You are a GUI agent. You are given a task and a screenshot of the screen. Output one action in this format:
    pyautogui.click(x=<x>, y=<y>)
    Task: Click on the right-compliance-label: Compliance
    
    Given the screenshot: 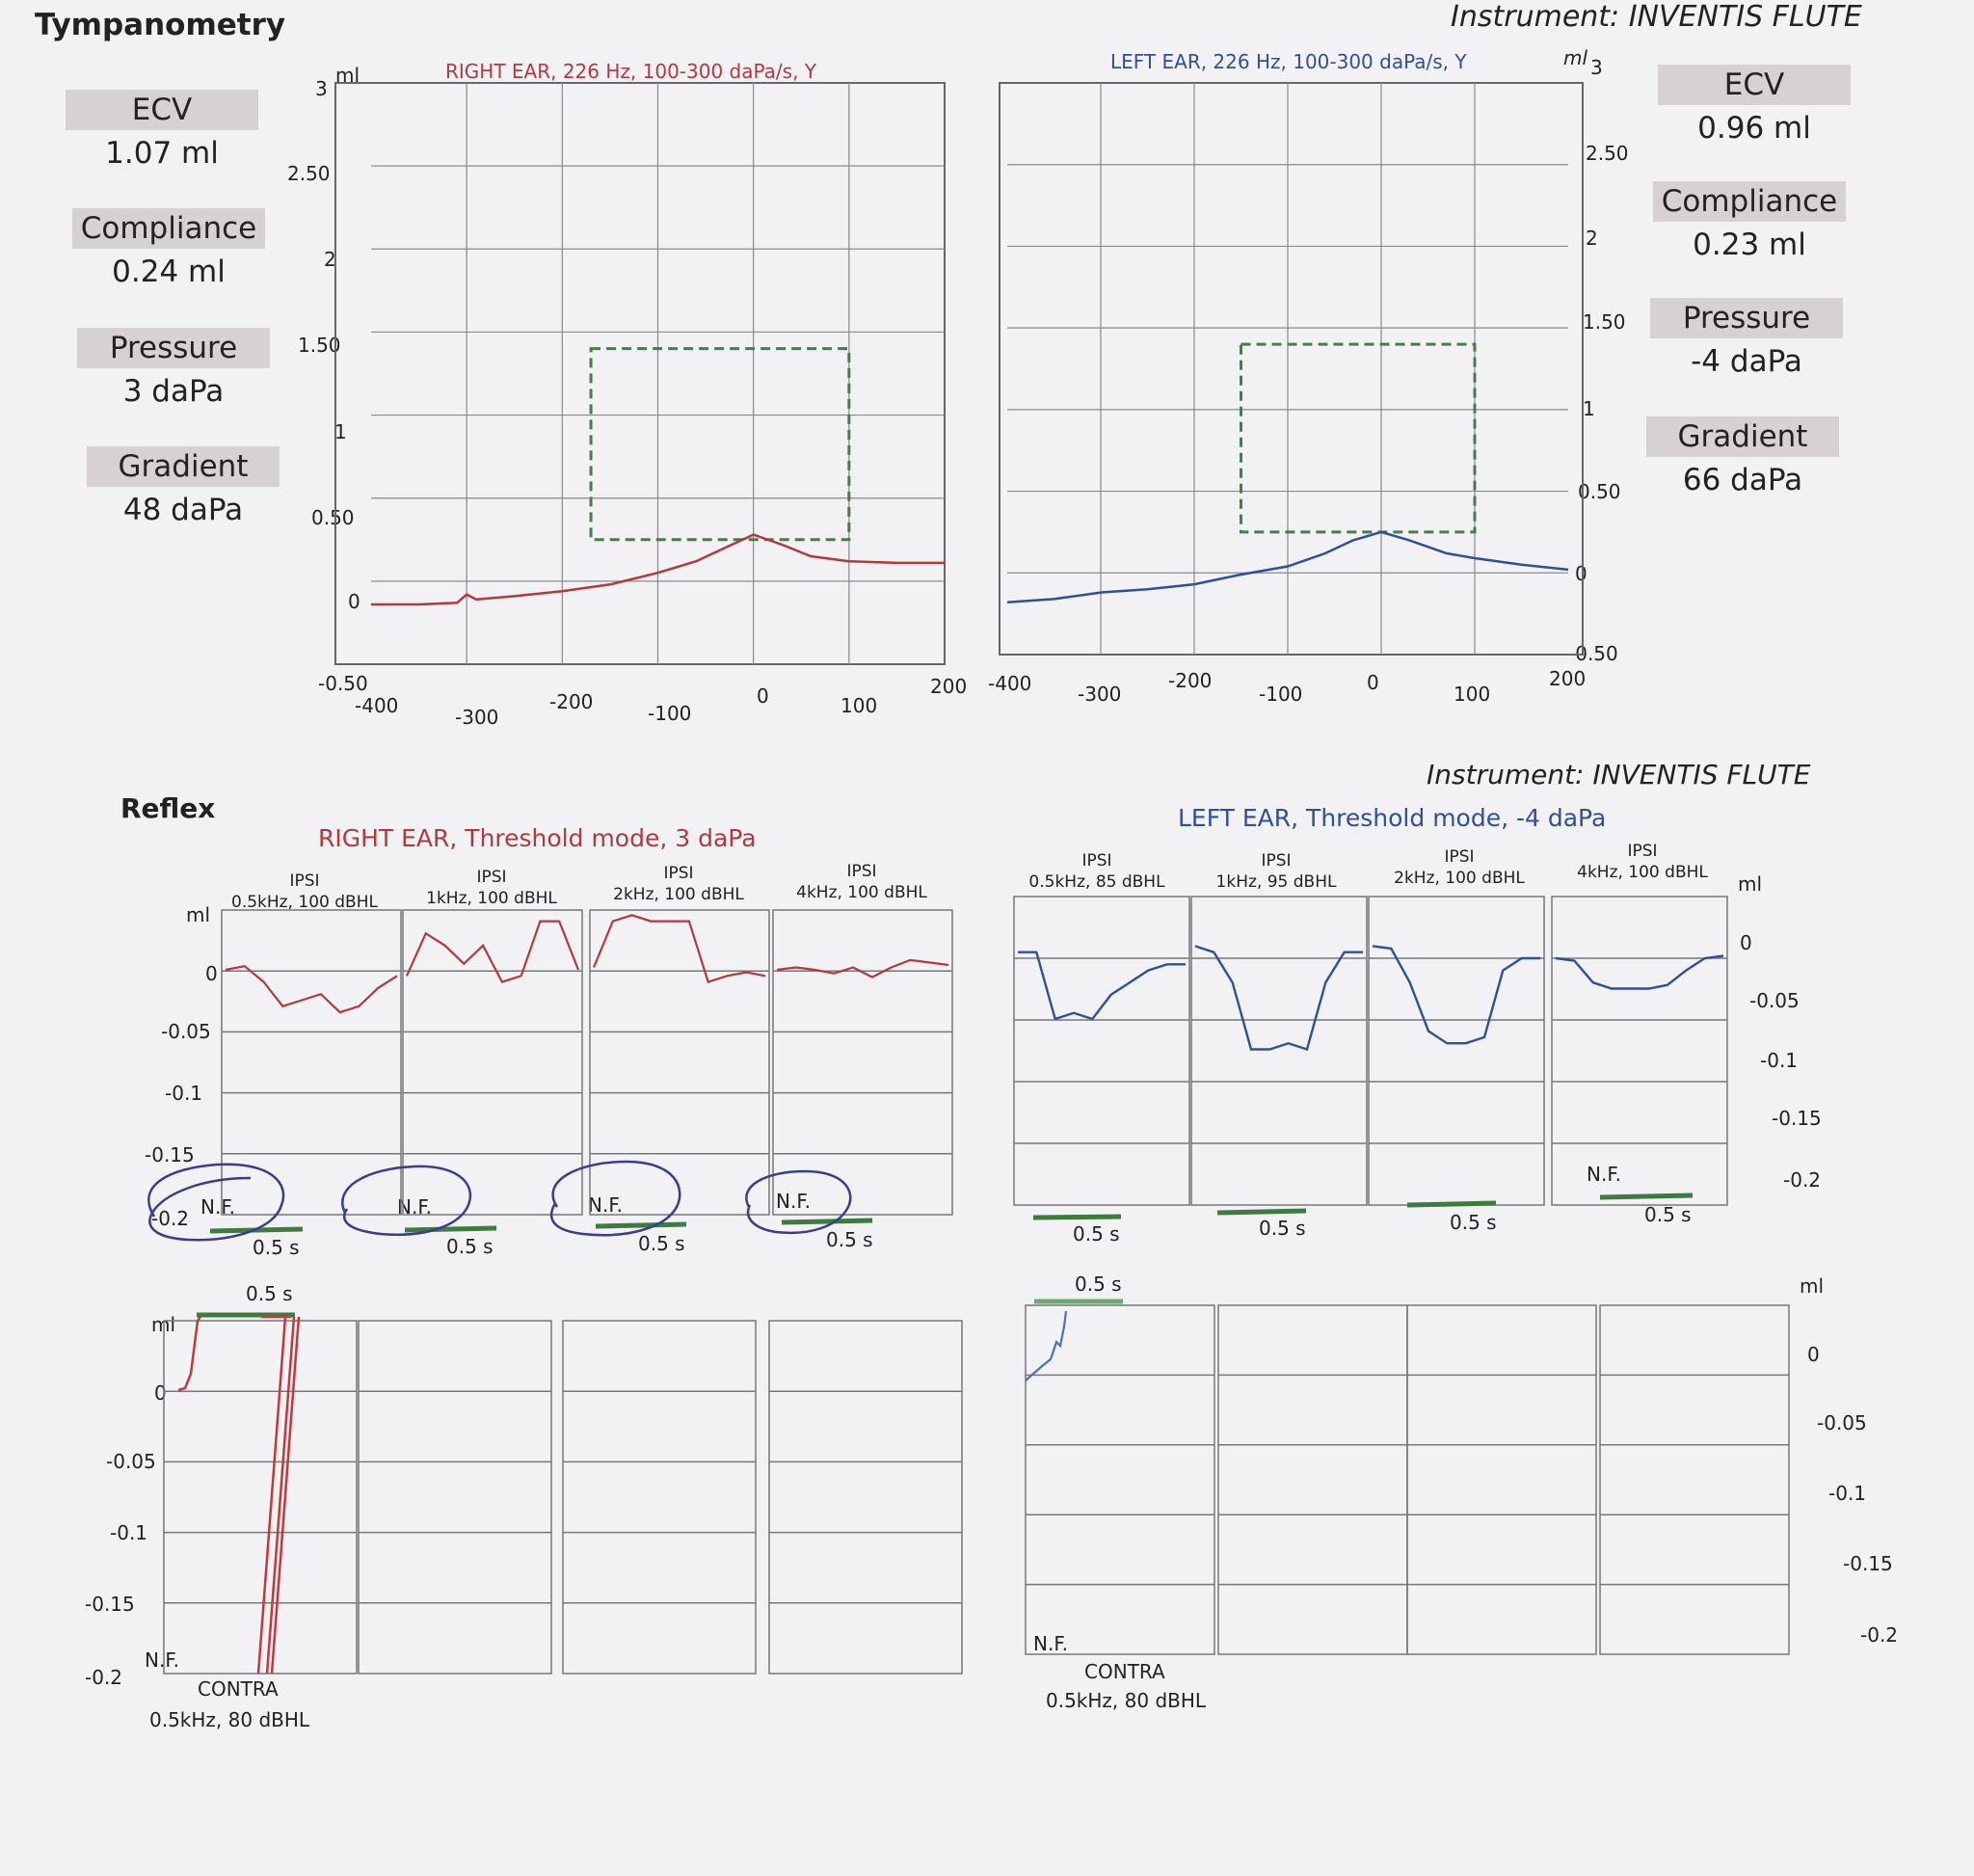 What is the action you would take?
    pyautogui.click(x=168, y=228)
    